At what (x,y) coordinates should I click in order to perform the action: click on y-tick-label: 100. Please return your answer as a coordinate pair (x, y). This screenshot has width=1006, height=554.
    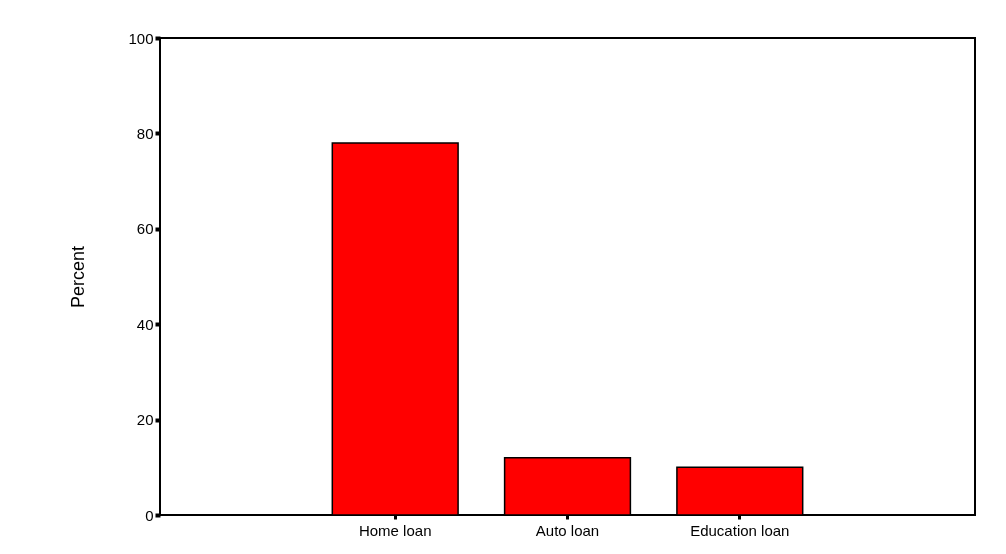
    Looking at the image, I should click on (141, 38).